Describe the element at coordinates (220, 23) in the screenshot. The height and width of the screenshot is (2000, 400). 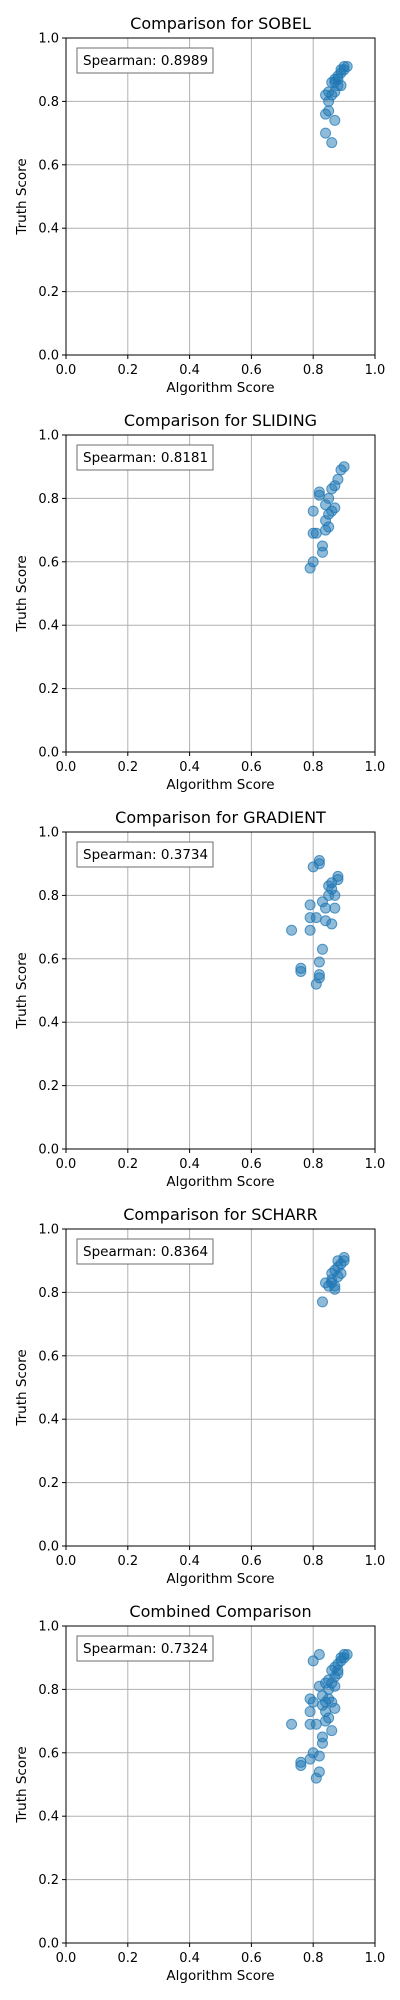
I see `chart-title: Comparison for SOBEL` at that location.